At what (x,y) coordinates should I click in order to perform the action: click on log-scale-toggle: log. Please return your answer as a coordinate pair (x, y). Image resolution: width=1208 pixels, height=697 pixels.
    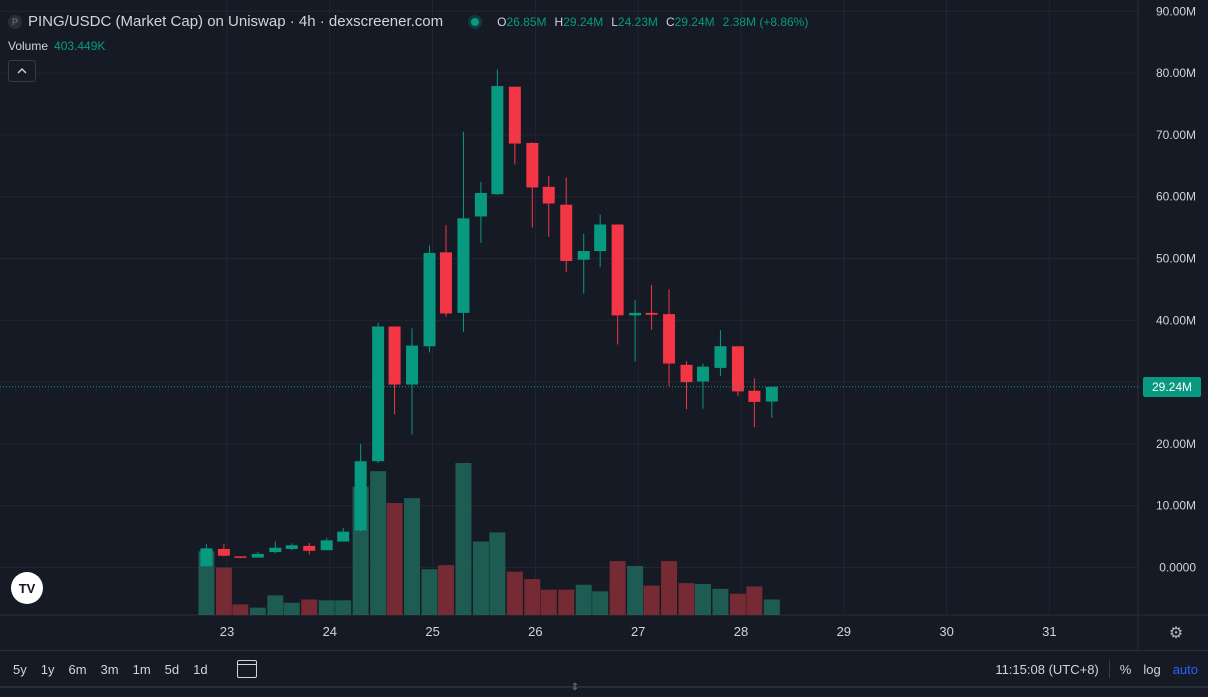
    Looking at the image, I should click on (1152, 669).